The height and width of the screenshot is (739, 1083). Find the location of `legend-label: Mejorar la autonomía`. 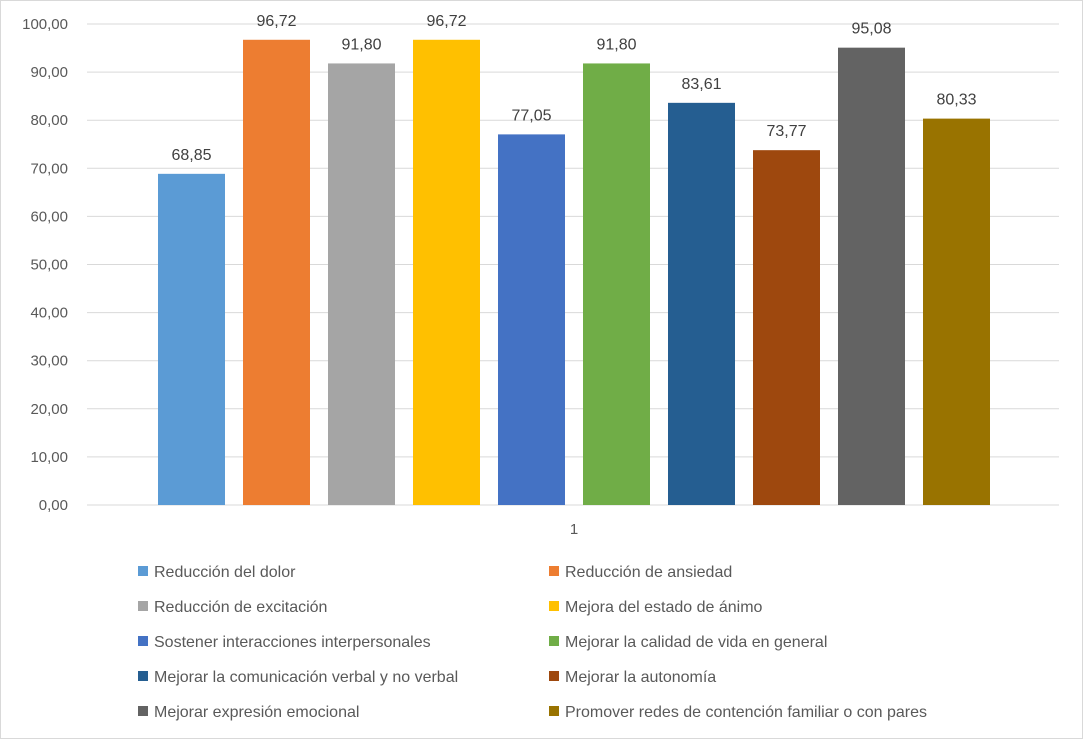

legend-label: Mejorar la autonomía is located at coordinates (640, 677).